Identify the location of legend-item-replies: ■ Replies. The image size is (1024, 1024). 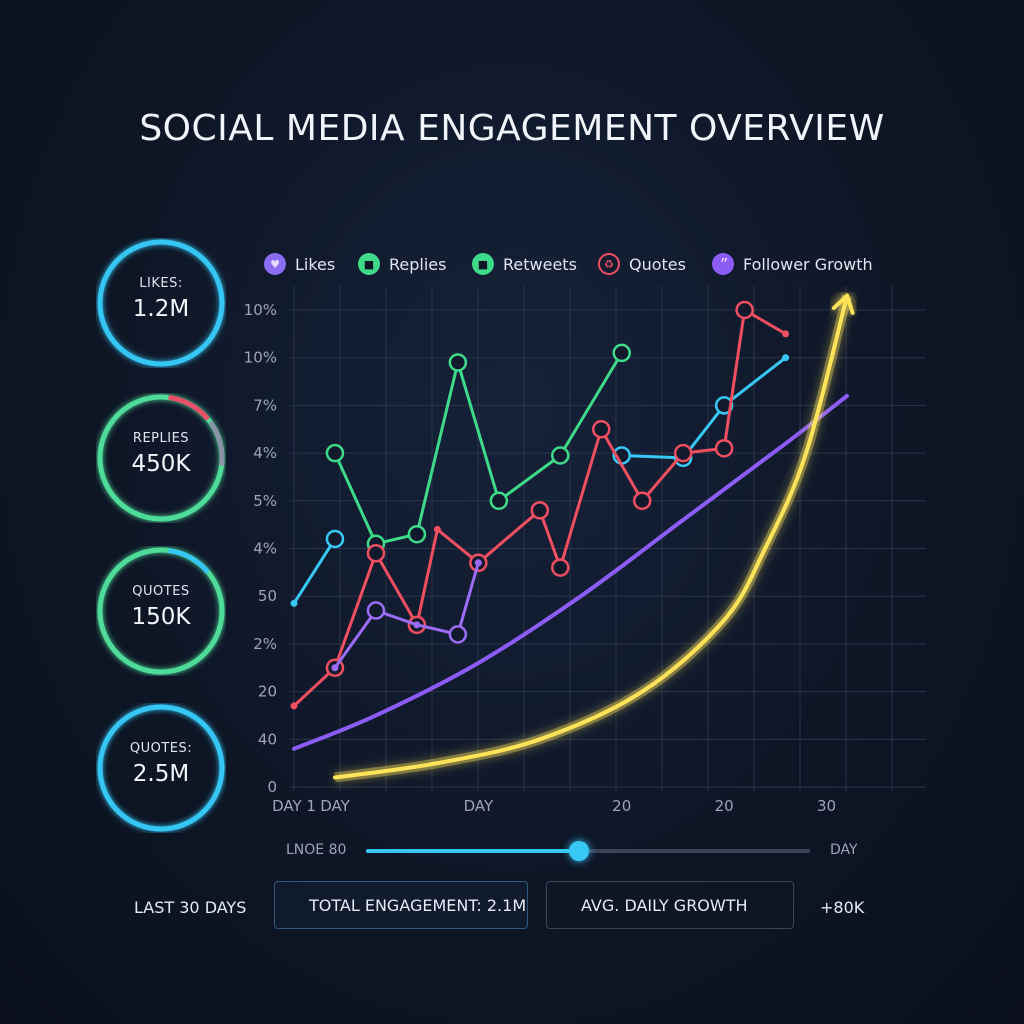
(402, 264).